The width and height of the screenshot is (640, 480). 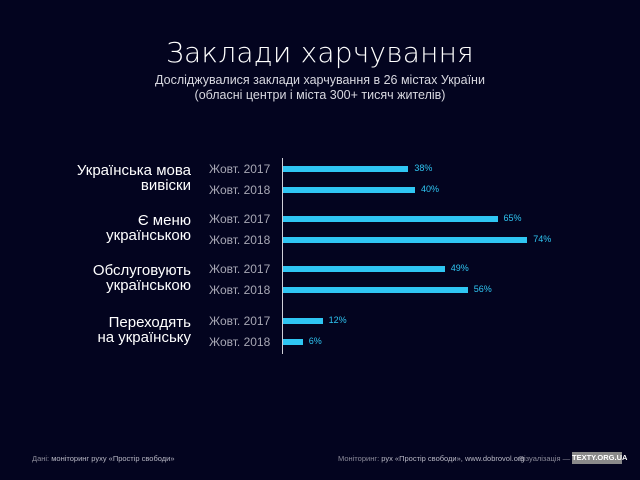 I want to click on category-label: Обслуговують українською, so click(x=101, y=278).